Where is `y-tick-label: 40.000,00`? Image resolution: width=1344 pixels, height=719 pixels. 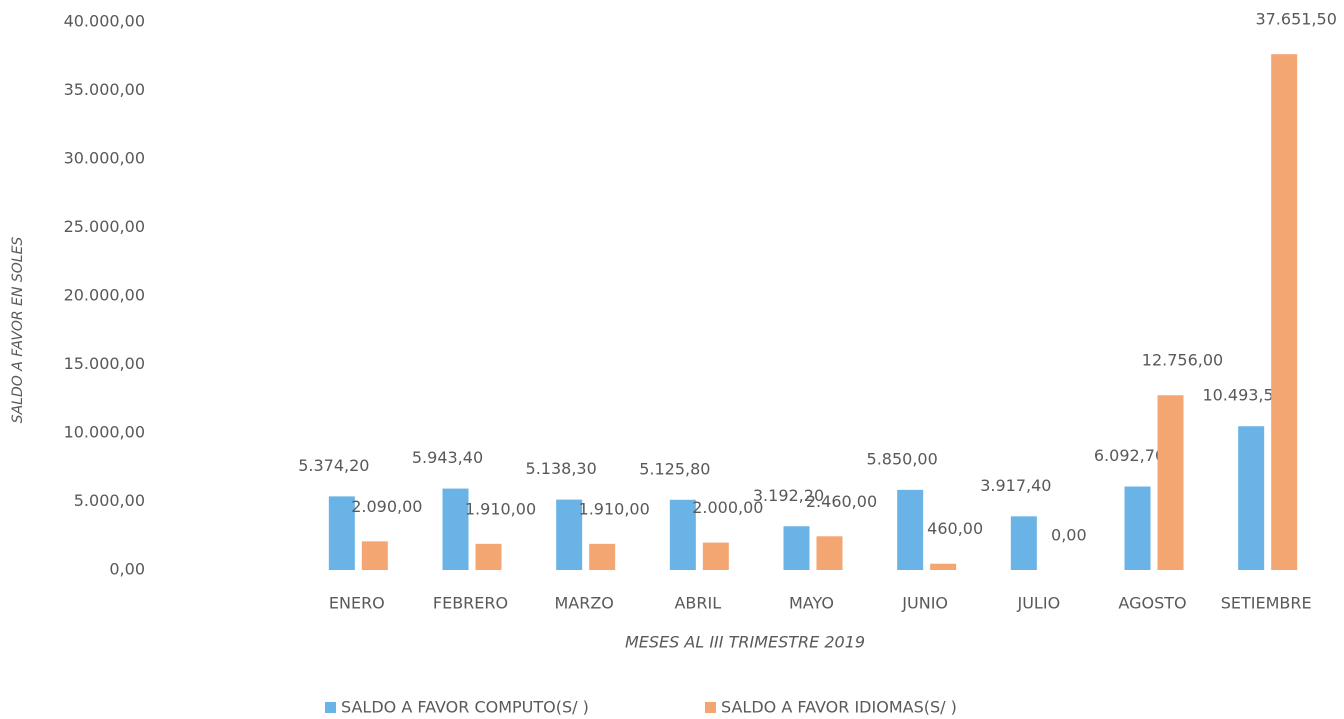 y-tick-label: 40.000,00 is located at coordinates (104, 21).